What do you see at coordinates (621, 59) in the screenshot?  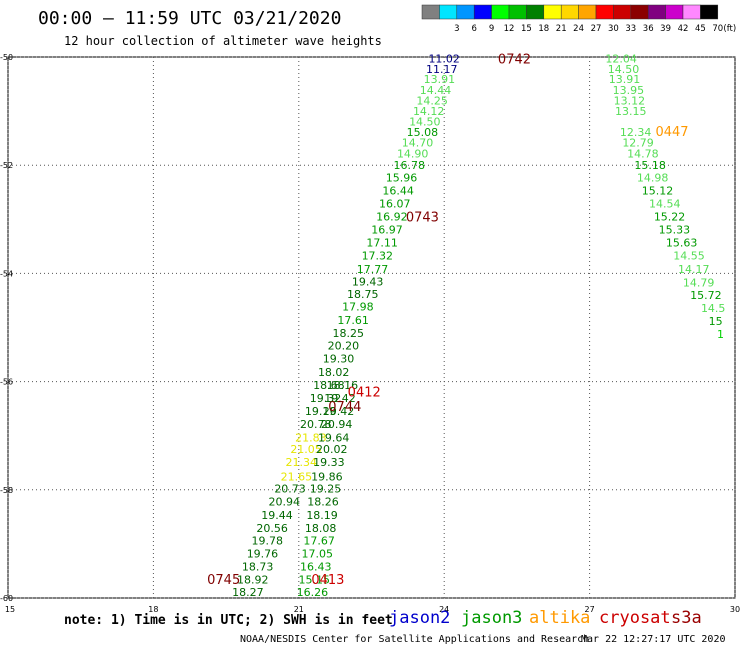 I see `data-point-label: 12.04` at bounding box center [621, 59].